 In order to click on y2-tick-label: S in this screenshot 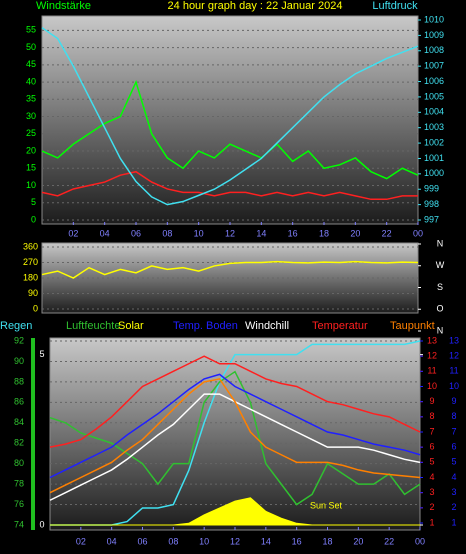, I will do `click(440, 287)`.